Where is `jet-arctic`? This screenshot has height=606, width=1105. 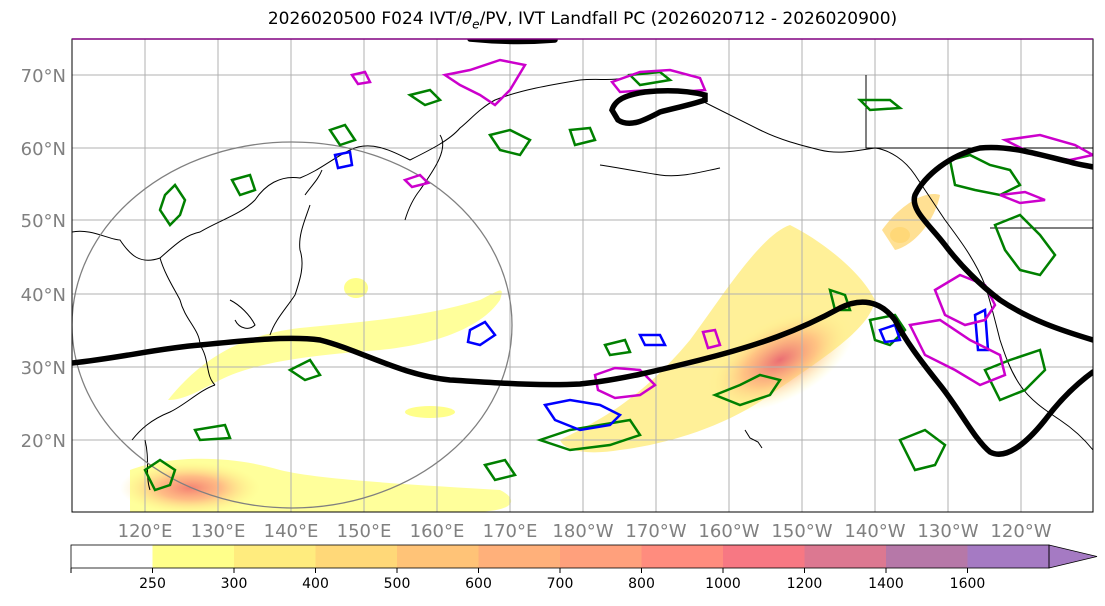
jet-arctic is located at coordinates (658, 107).